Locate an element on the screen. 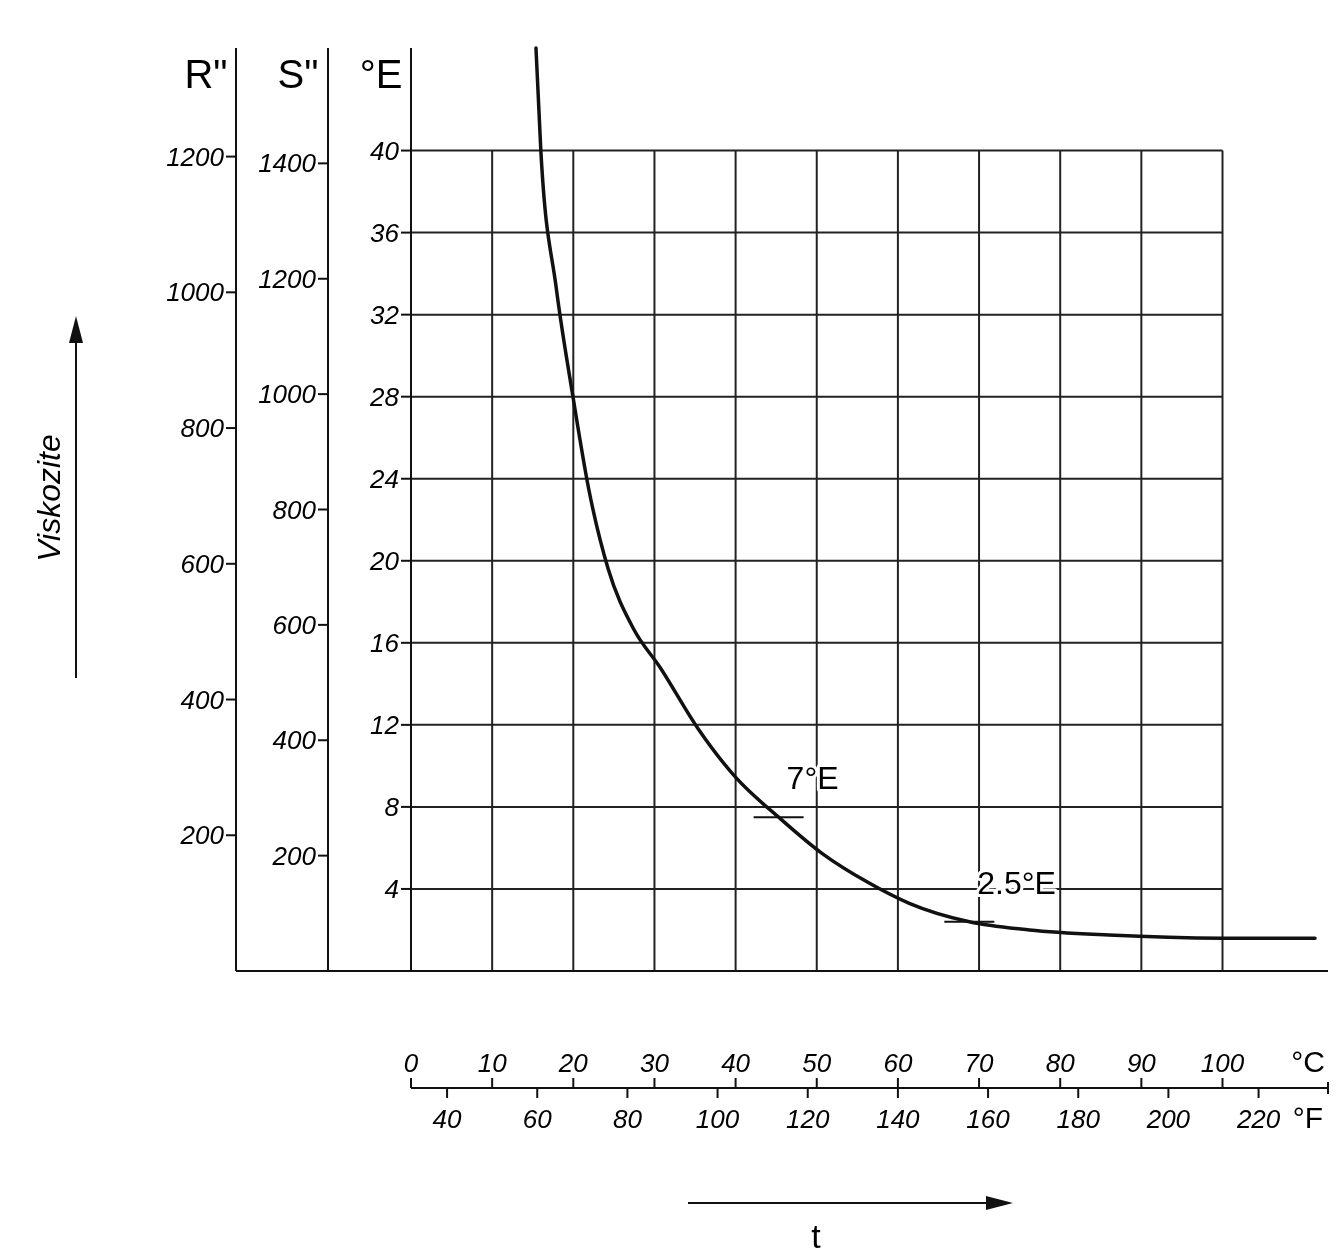 This screenshot has width=1336, height=1259. y-tick-label: 40 is located at coordinates (385, 150).